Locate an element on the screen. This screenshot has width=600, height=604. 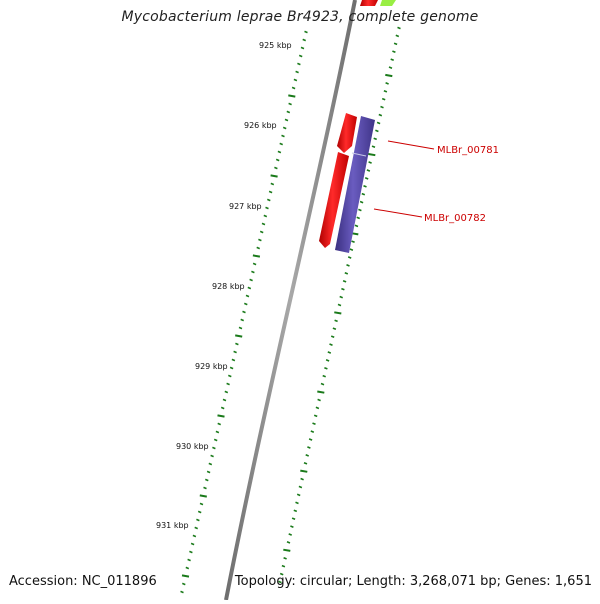
accession-text: Accession: NC_011896 is located at coordinates (83, 581).